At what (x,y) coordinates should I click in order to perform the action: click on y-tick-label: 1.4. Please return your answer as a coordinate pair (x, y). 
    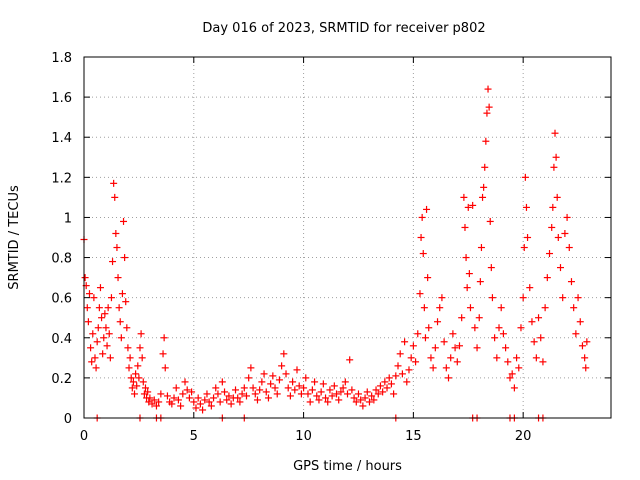
    Looking at the image, I should click on (61, 138).